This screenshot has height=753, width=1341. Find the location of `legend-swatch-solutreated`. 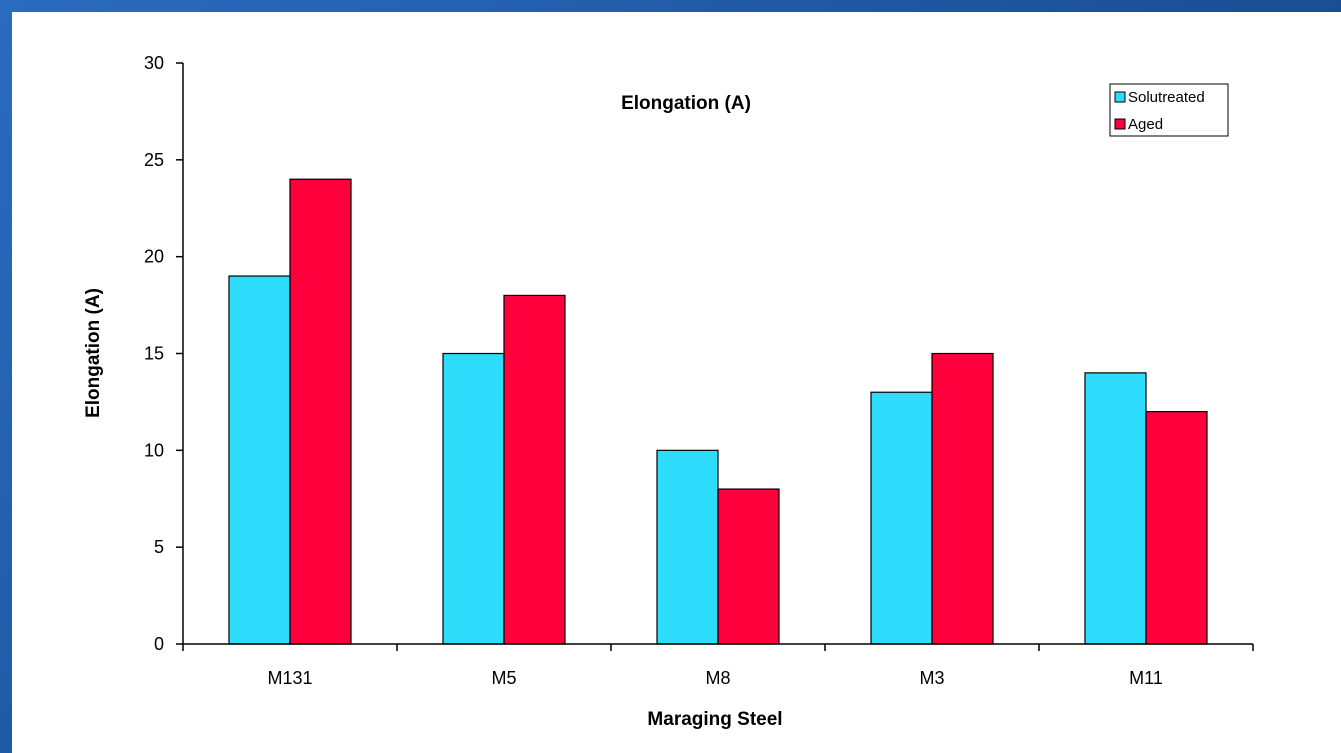

legend-swatch-solutreated is located at coordinates (1120, 97).